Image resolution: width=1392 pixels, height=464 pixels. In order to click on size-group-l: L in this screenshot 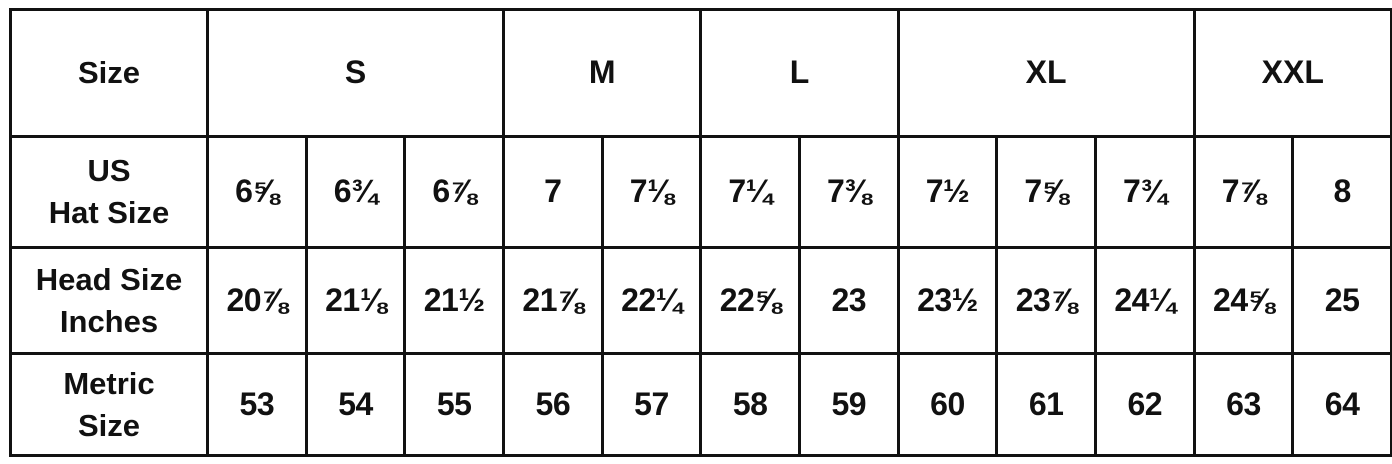, I will do `click(799, 73)`.